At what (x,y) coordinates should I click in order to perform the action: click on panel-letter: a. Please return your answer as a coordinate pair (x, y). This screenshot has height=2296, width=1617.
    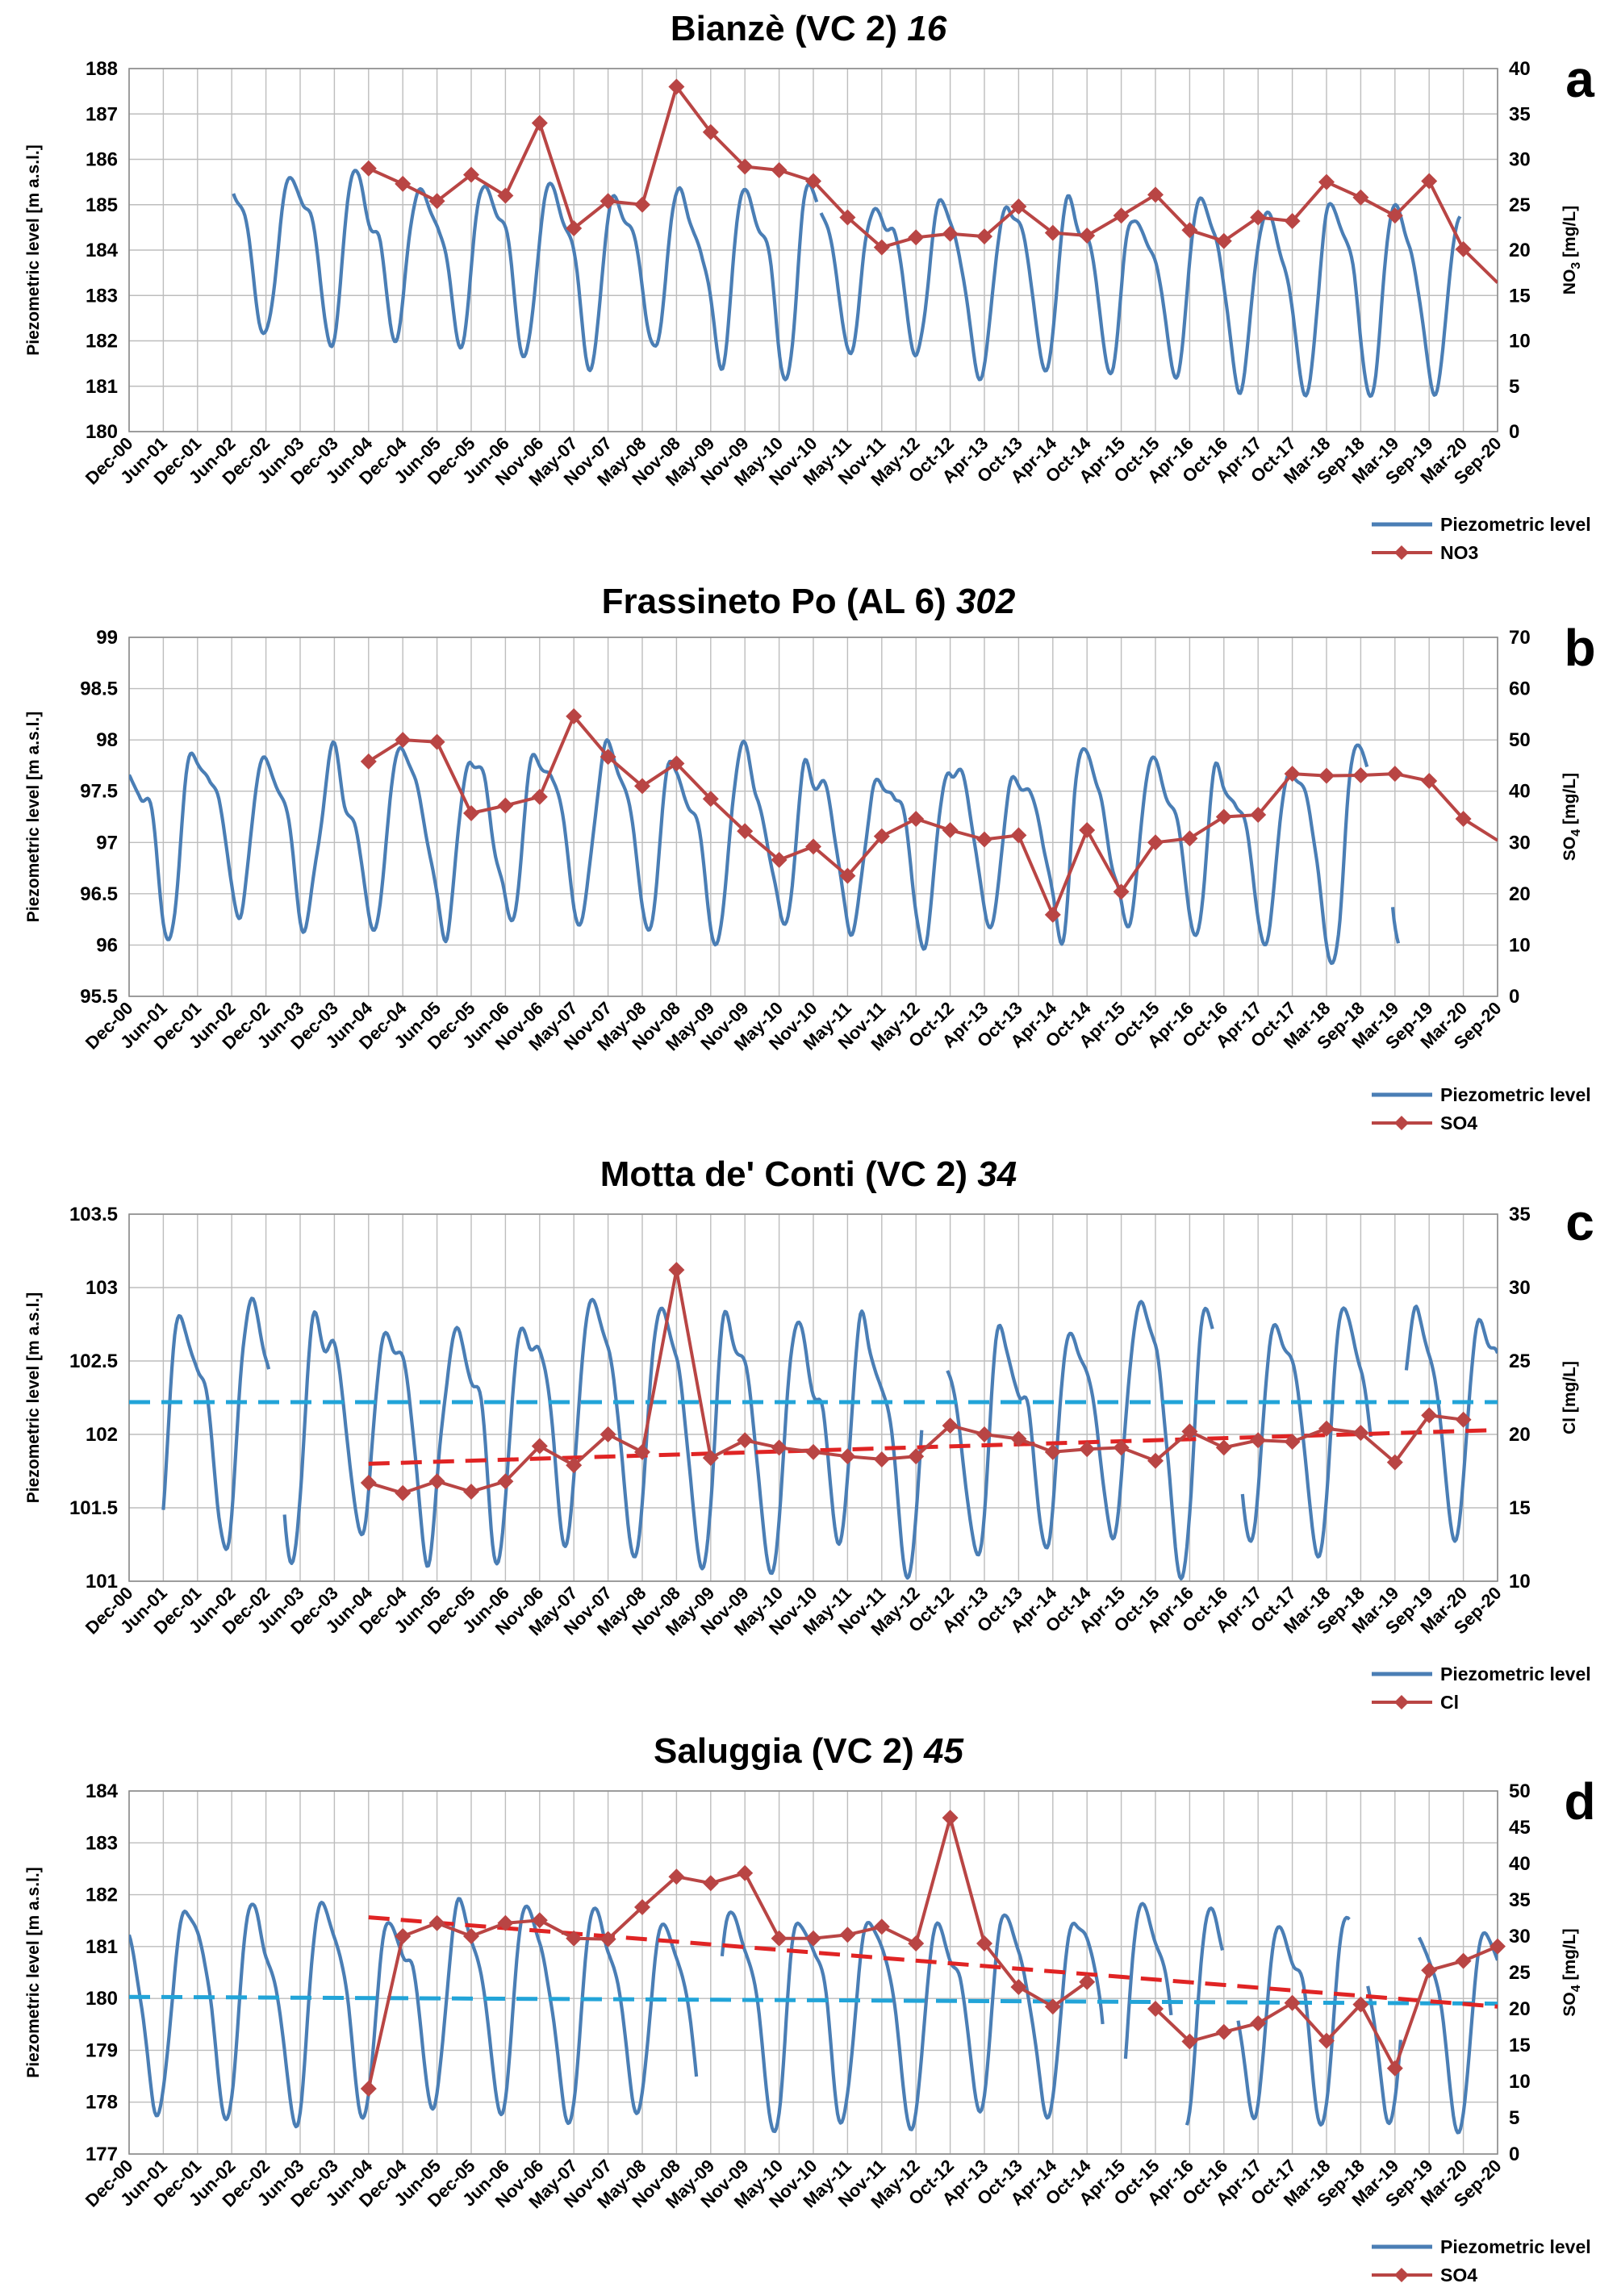
    Looking at the image, I should click on (1579, 79).